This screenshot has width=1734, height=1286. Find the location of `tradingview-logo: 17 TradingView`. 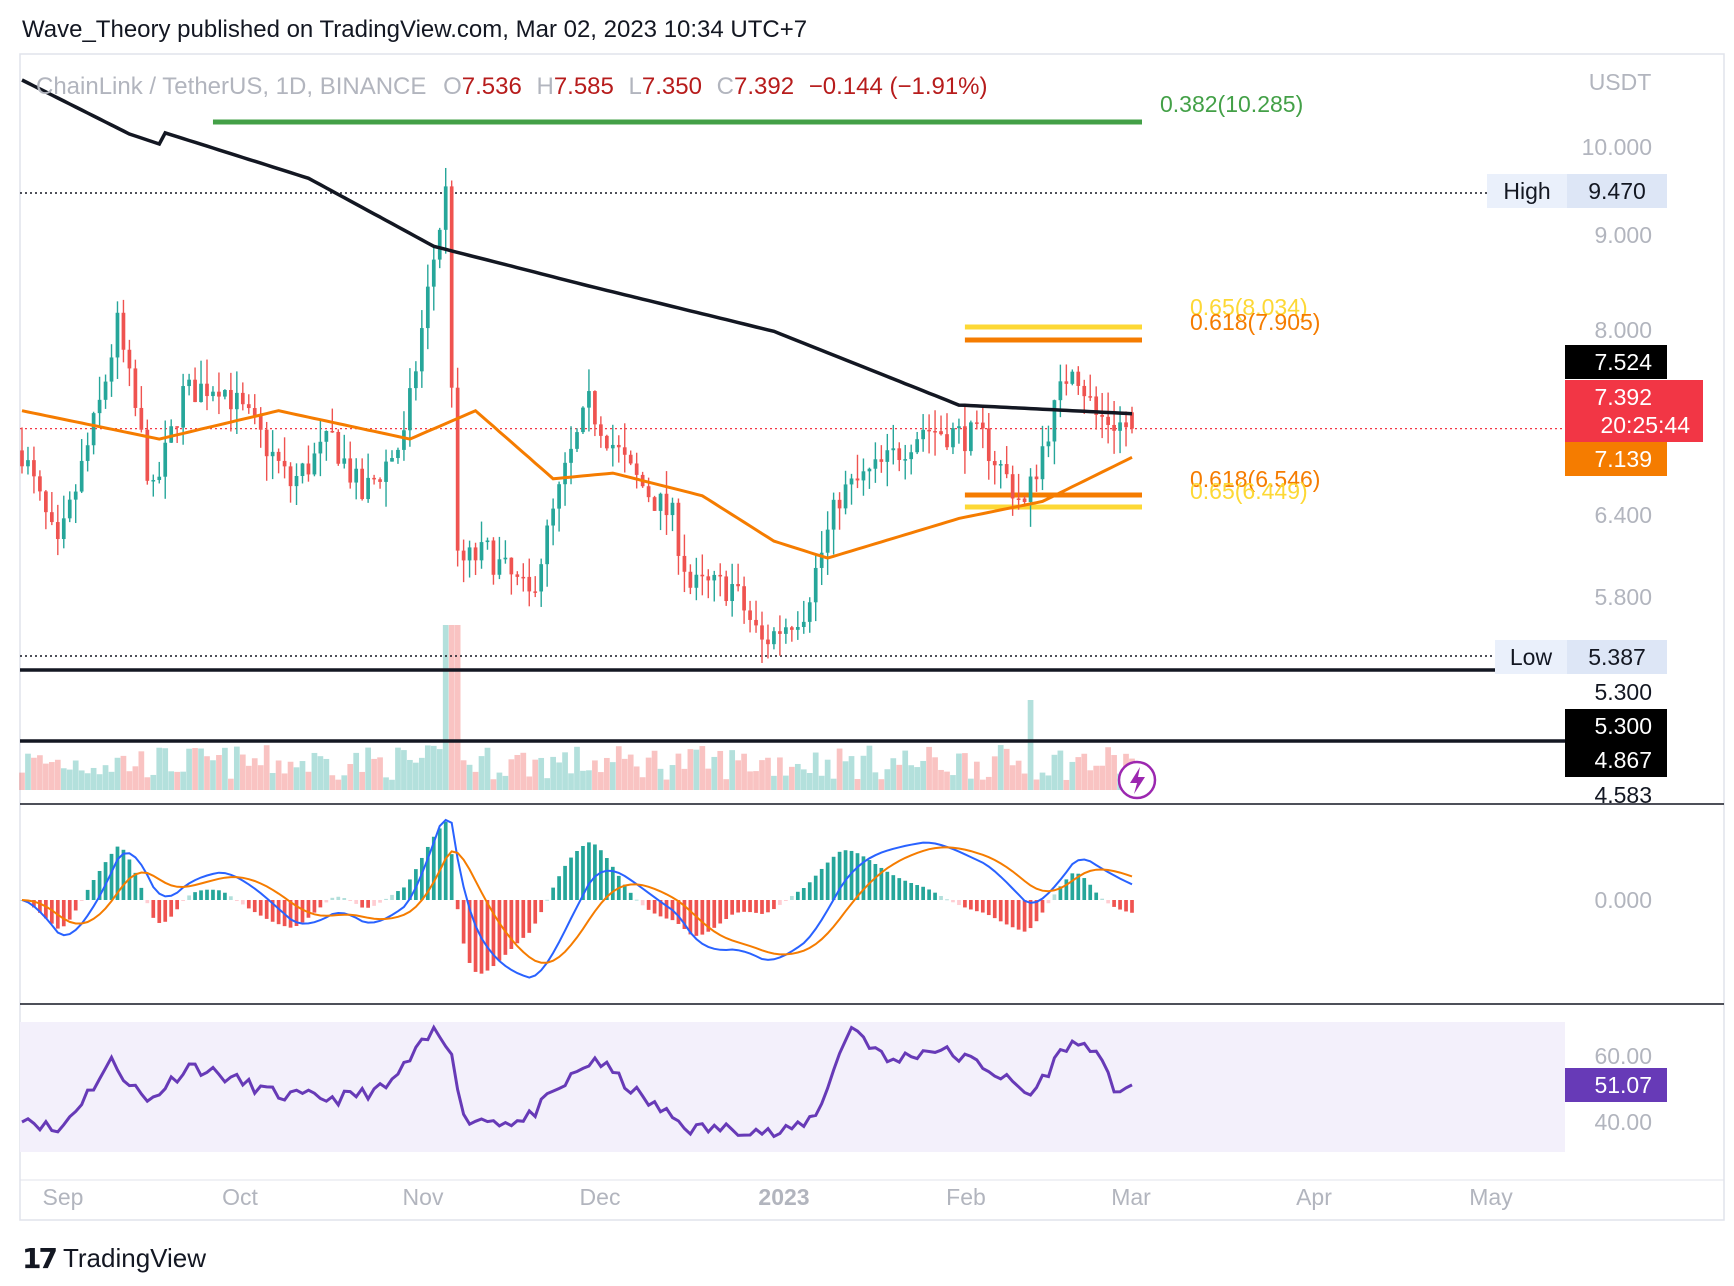

tradingview-logo: 17 TradingView is located at coordinates (114, 1258).